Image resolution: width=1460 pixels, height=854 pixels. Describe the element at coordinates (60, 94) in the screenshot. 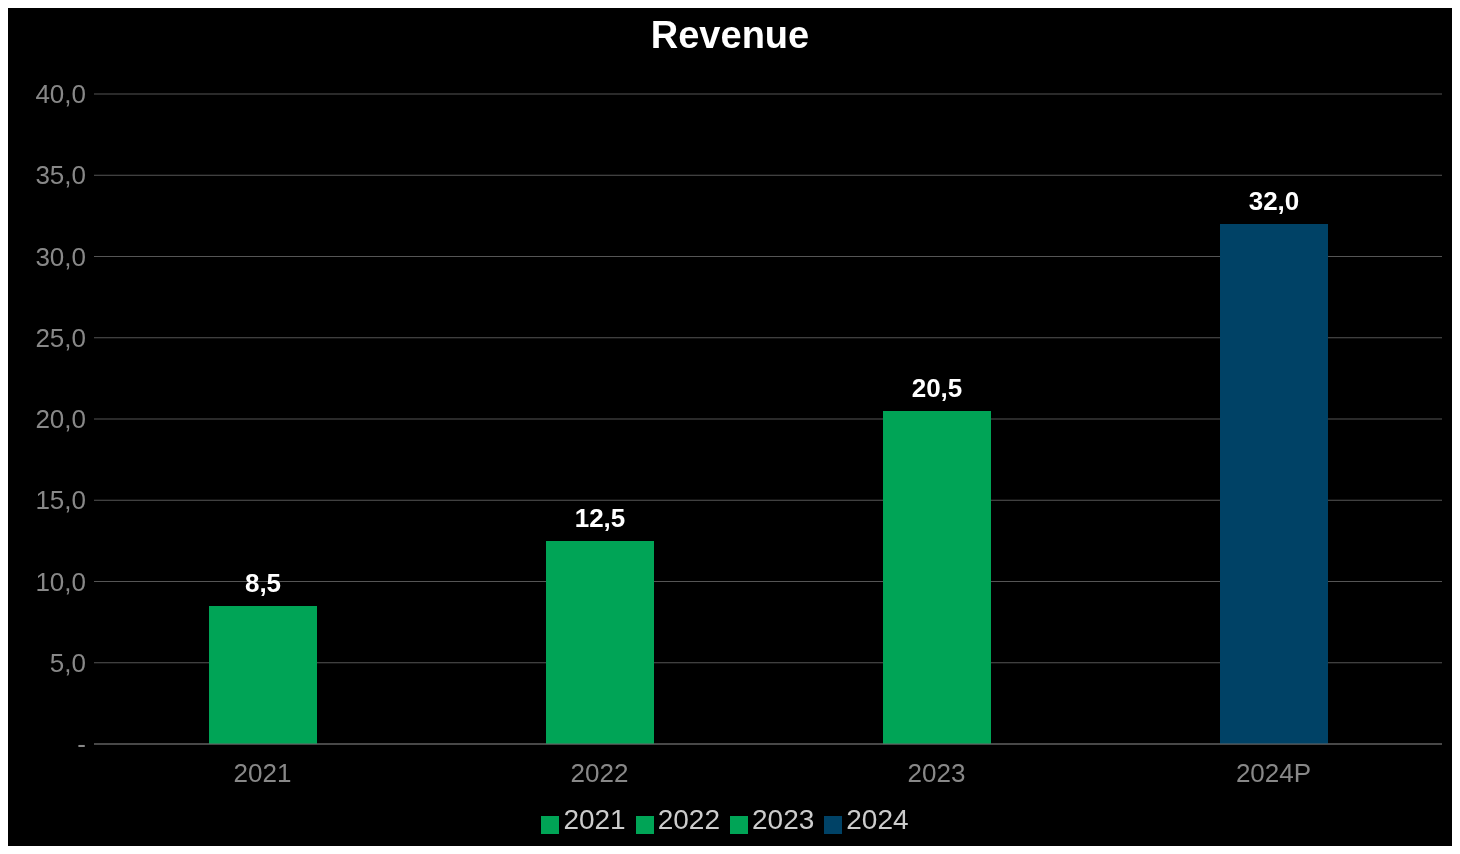

I see `y-tick-label: 40,0` at that location.